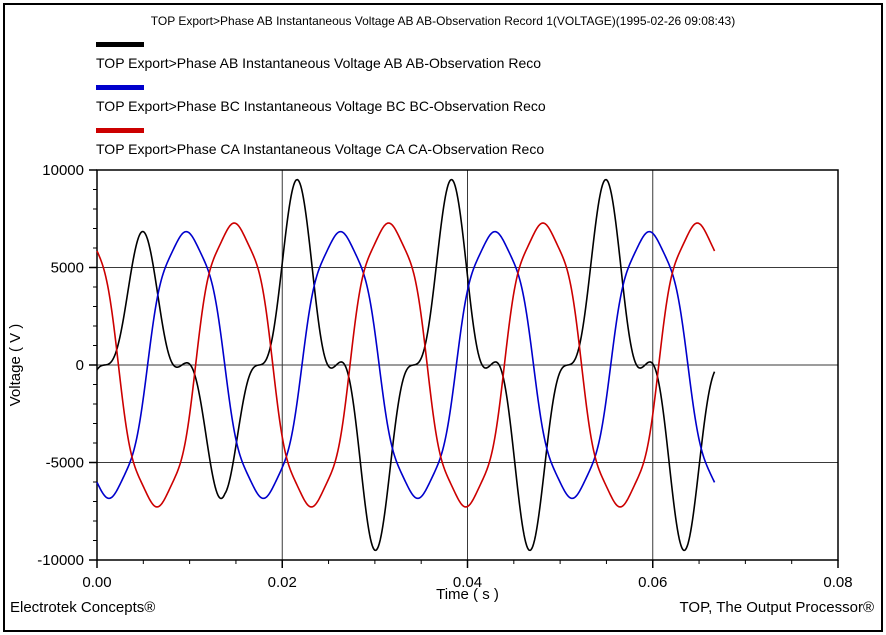 The height and width of the screenshot is (635, 886). Describe the element at coordinates (776, 607) in the screenshot. I see `footer-brand-right: TOP, The Output Processor®` at that location.